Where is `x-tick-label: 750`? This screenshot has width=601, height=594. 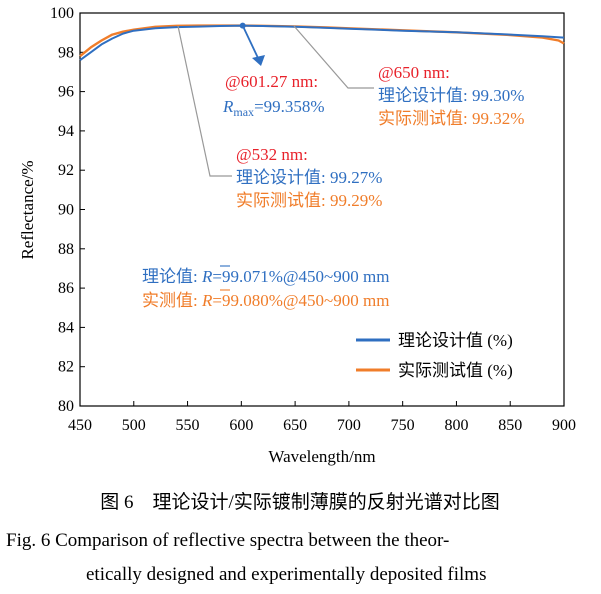 x-tick-label: 750 is located at coordinates (403, 425).